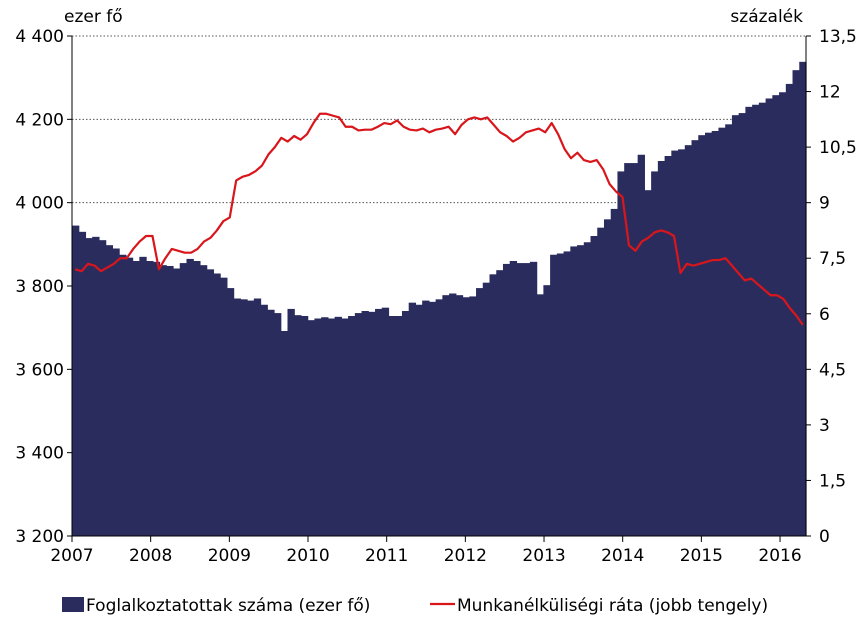 The image size is (866, 629). What do you see at coordinates (39, 120) in the screenshot?
I see `left-tick-label: 4 200` at bounding box center [39, 120].